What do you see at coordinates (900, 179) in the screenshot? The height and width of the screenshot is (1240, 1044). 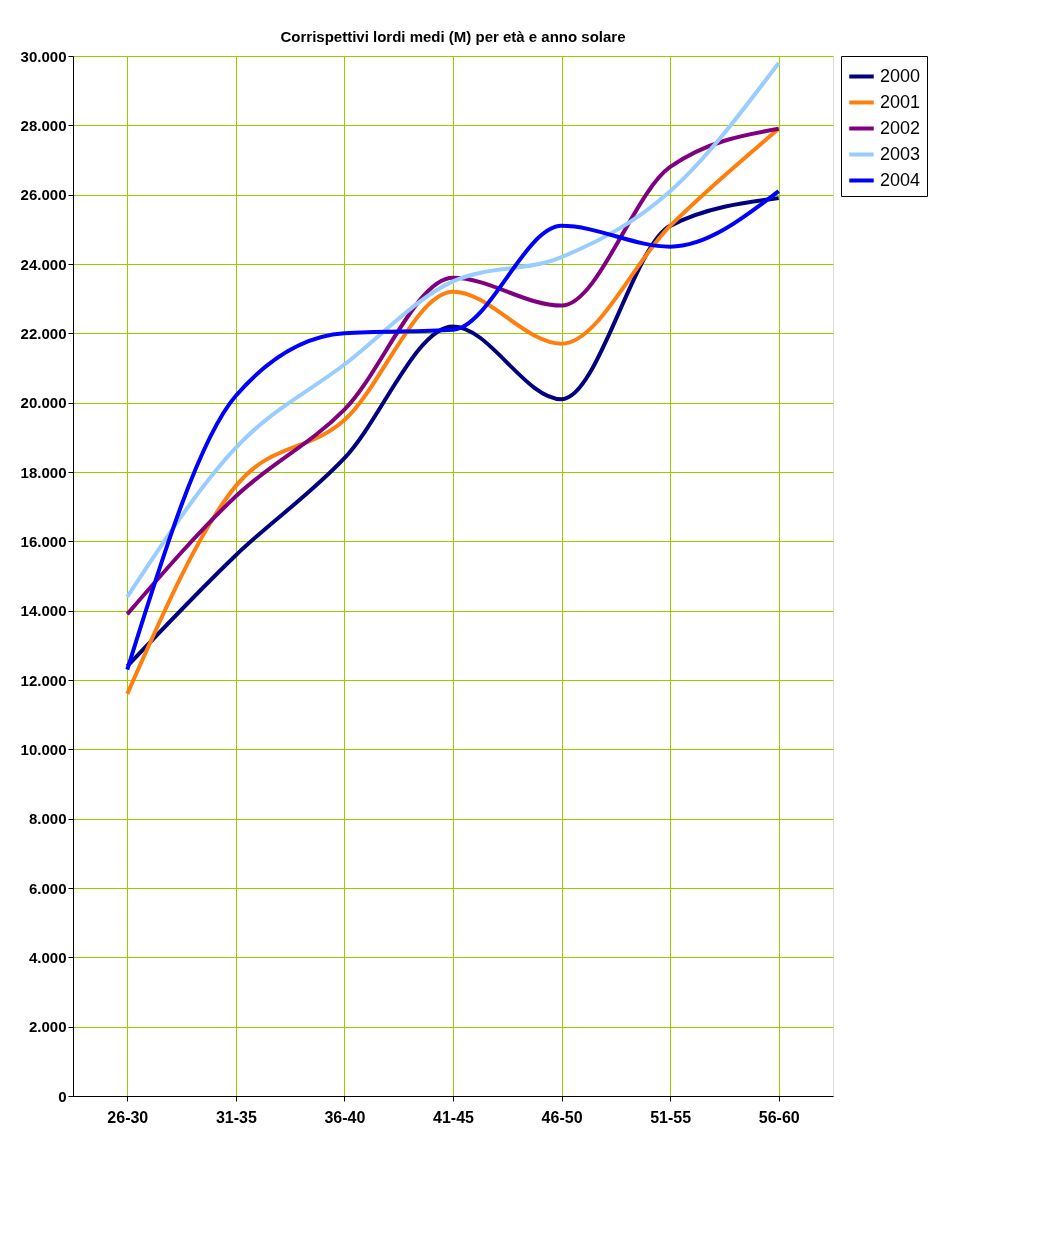 I see `legend-label: 2004` at bounding box center [900, 179].